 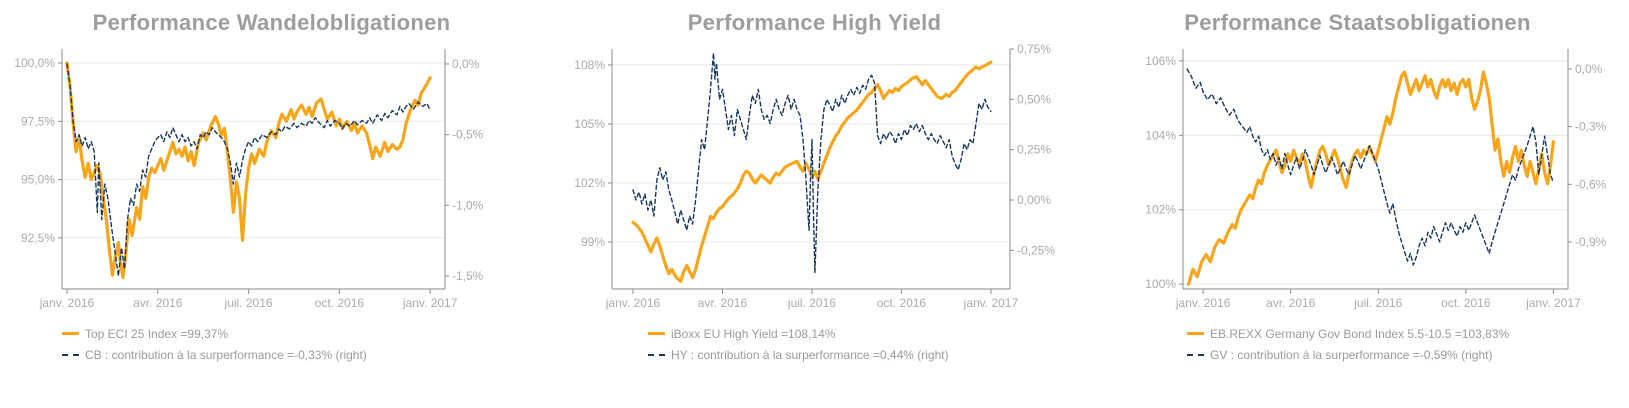 I want to click on svg-text: 0,50%, so click(x=1034, y=99).